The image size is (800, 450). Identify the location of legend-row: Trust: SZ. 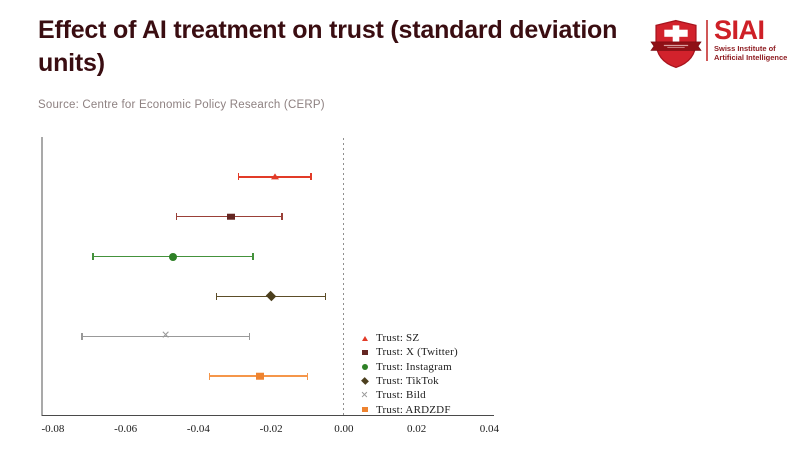
(407, 338).